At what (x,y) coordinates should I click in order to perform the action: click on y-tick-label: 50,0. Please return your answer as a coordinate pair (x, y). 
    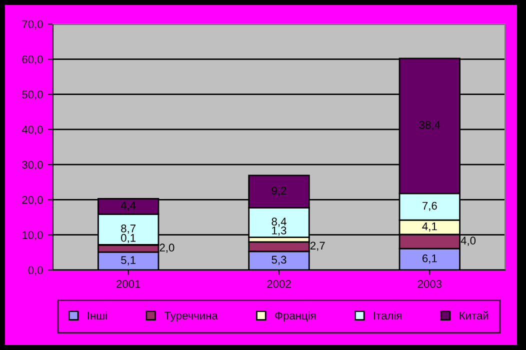
    Looking at the image, I should click on (32, 95).